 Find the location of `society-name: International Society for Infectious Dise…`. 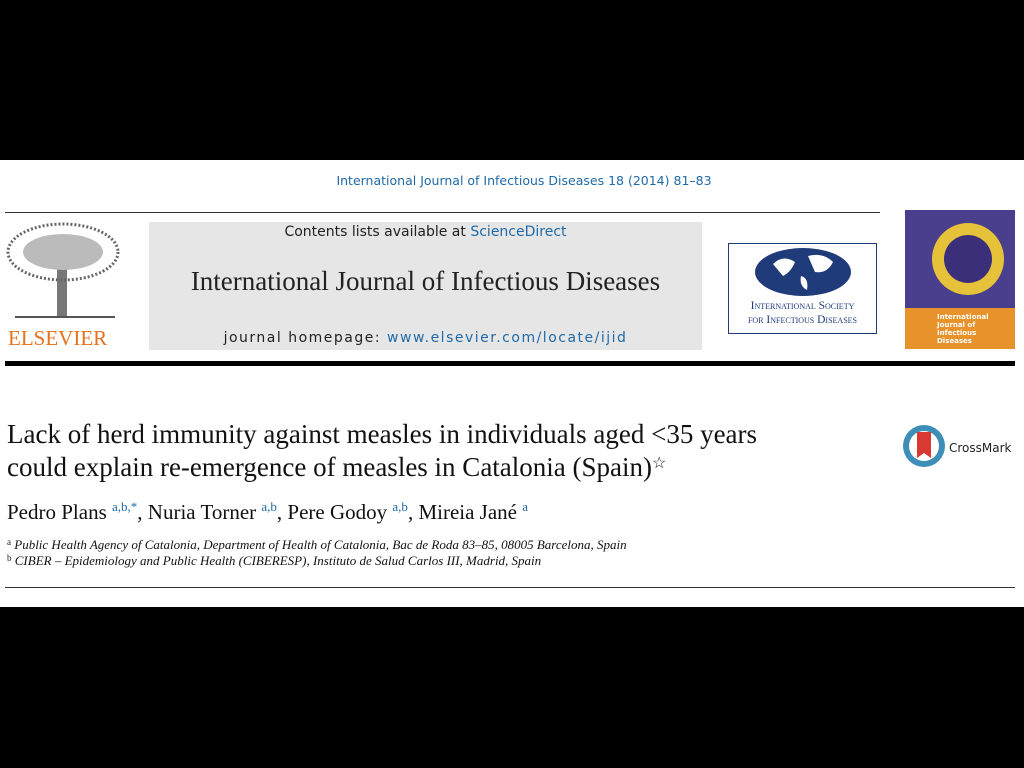

society-name: International Society for Infectious Dise… is located at coordinates (802, 313).